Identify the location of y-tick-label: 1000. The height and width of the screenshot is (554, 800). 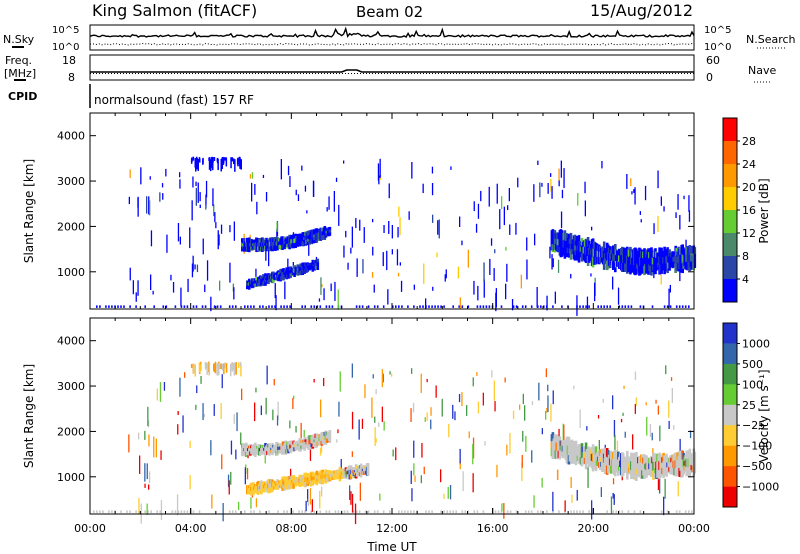
(71, 272).